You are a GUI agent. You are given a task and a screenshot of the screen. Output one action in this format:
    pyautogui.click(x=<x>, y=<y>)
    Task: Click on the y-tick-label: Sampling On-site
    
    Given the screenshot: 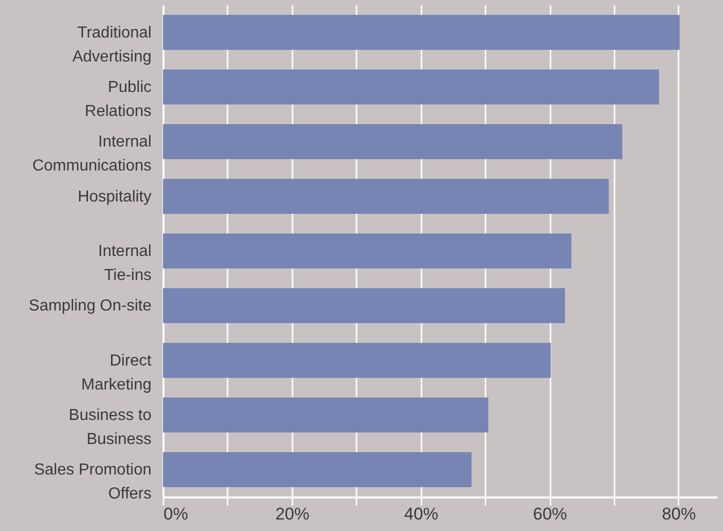 What is the action you would take?
    pyautogui.click(x=90, y=306)
    